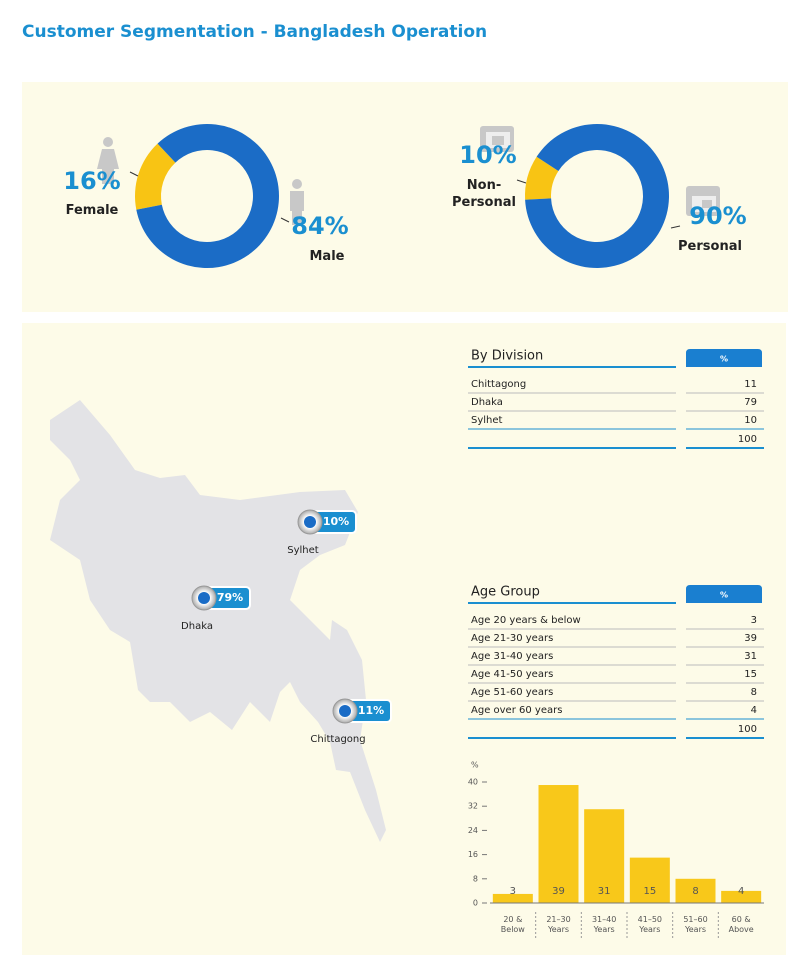  I want to click on x-tick-label: 21–30 Years, so click(558, 924).